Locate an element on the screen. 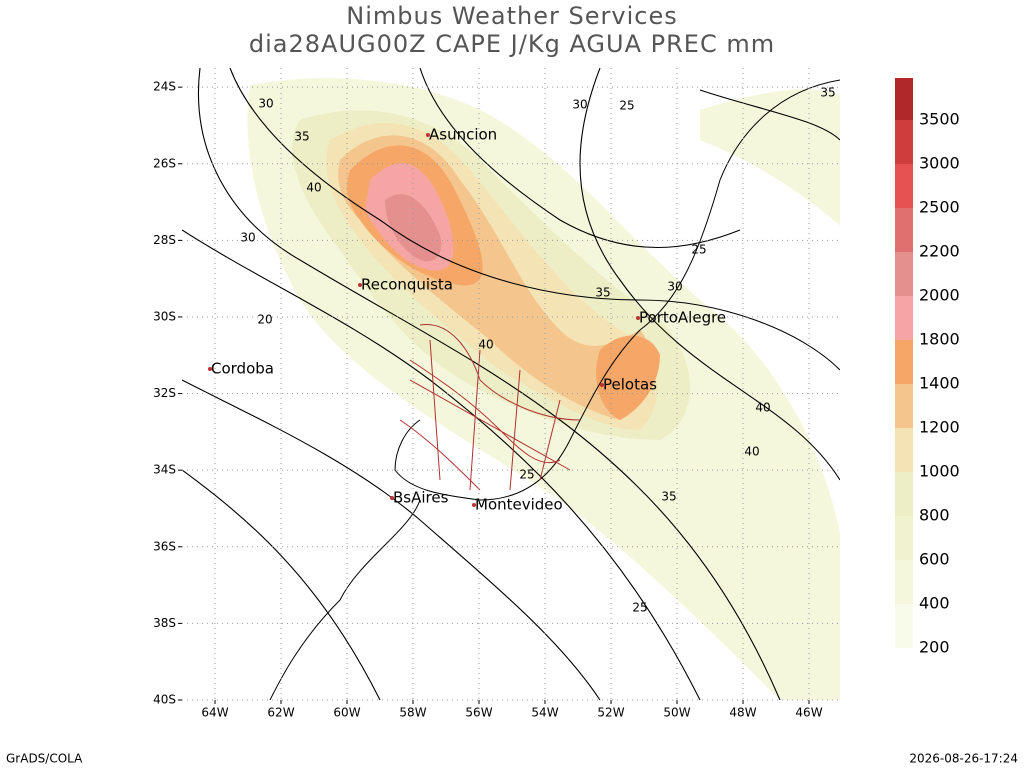 This screenshot has width=1024, height=768. x-tick-label: 48W is located at coordinates (742, 713).